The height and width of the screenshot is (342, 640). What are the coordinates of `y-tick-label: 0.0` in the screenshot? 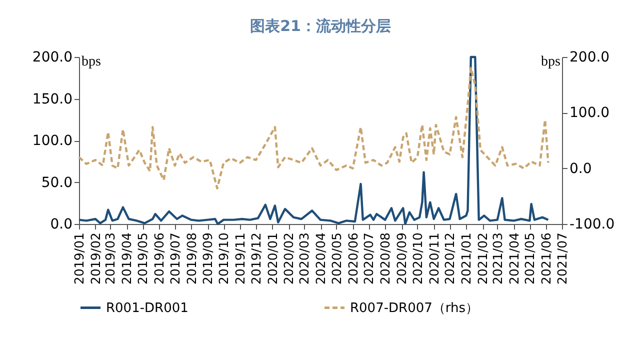 It's located at (61, 224).